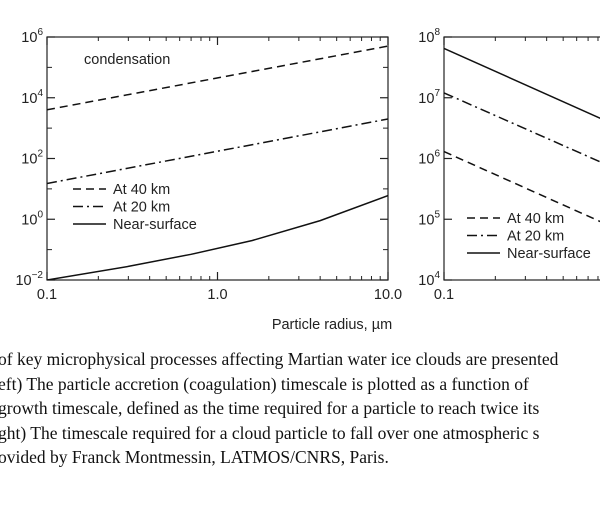  I want to click on y-tick-label: 10², so click(32, 158).